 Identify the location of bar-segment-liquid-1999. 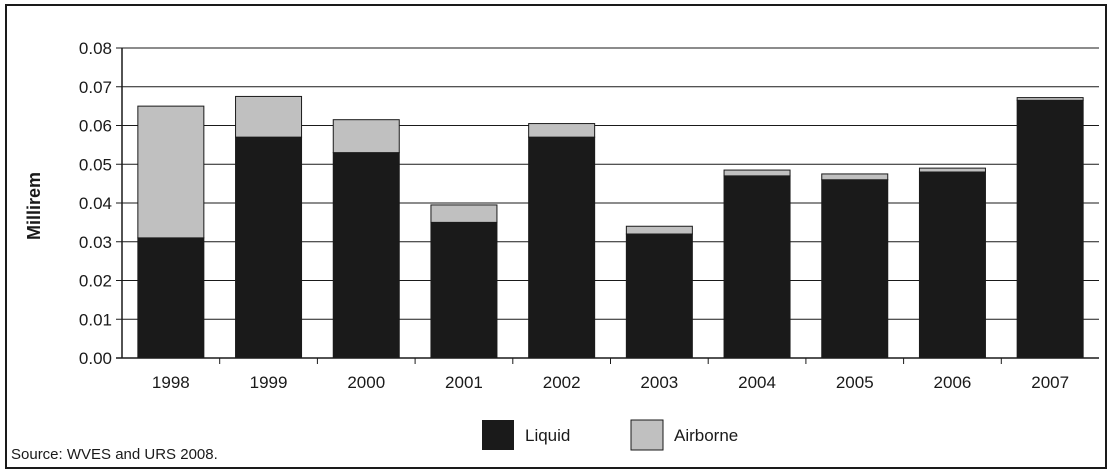
(269, 247).